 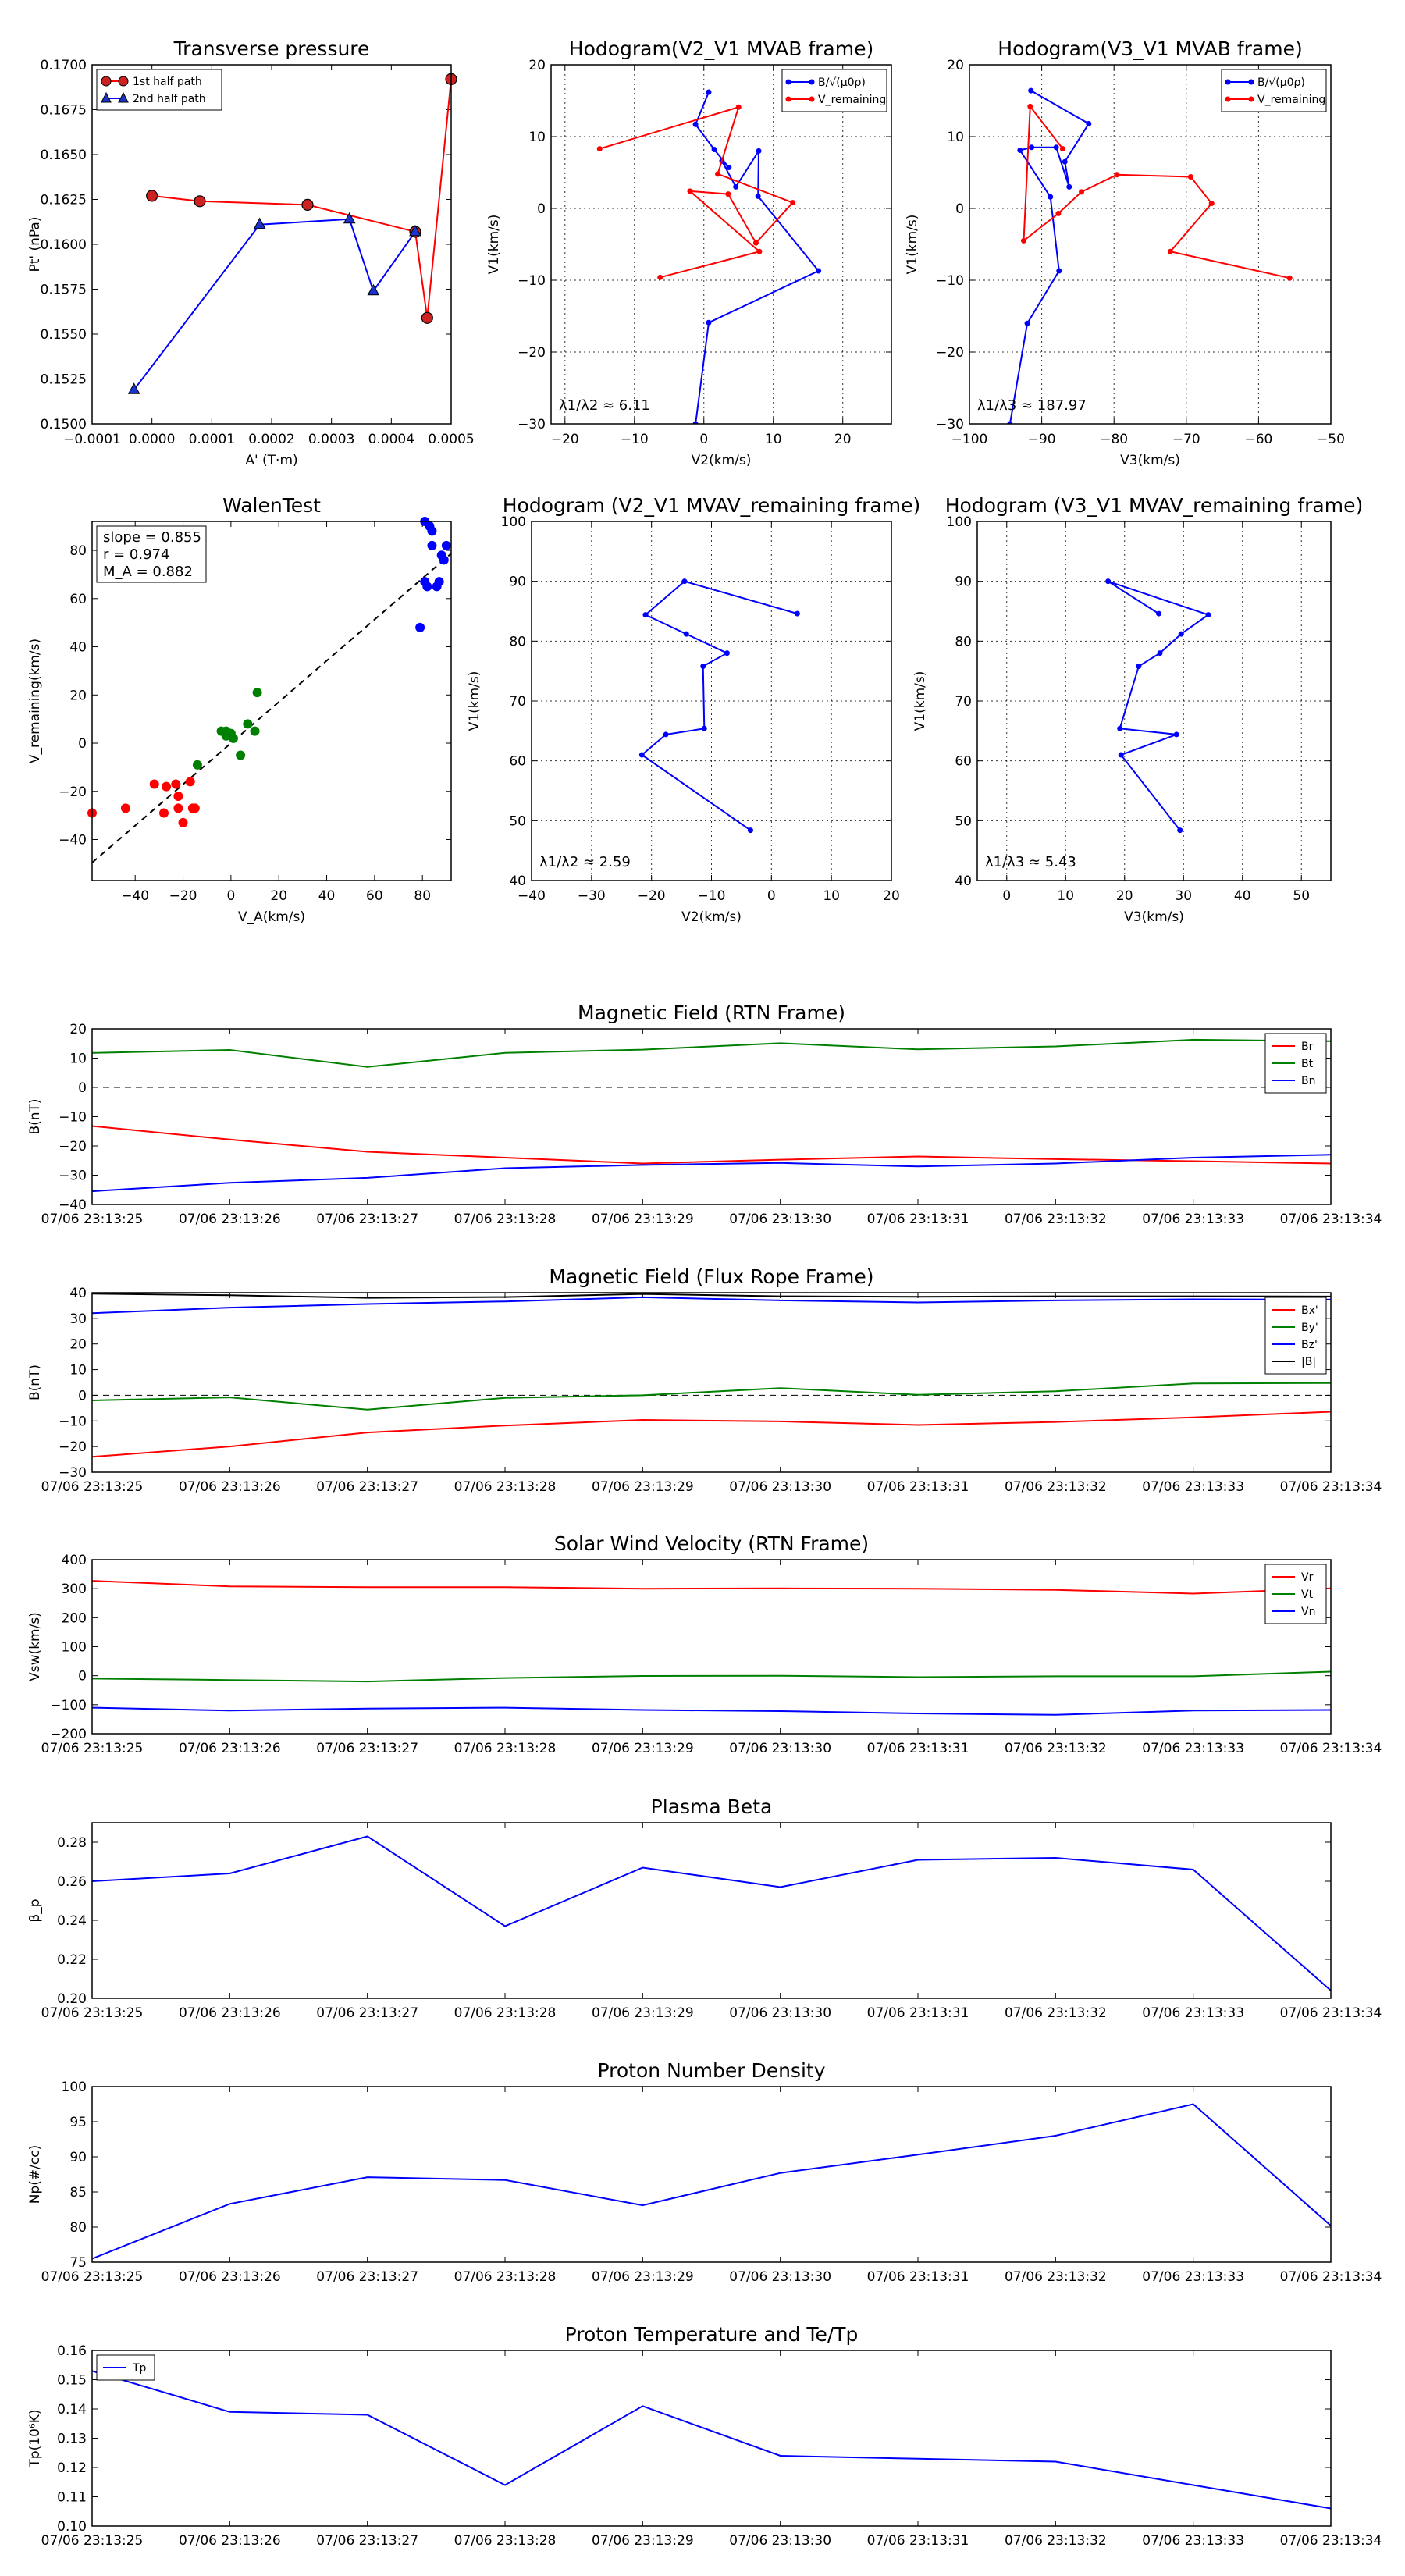 What do you see at coordinates (1160, 653) in the screenshot?
I see `h4-point` at bounding box center [1160, 653].